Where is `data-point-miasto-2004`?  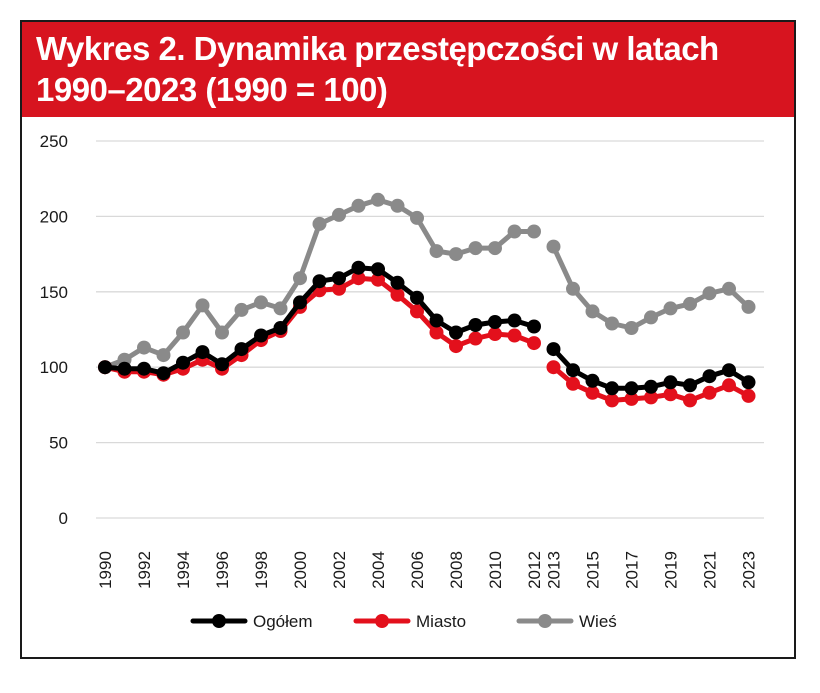
data-point-miasto-2004 is located at coordinates (378, 279).